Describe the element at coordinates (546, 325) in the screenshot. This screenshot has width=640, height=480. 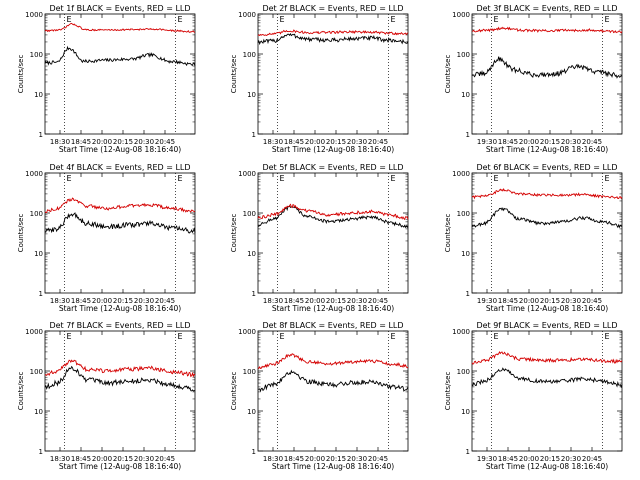
I see `panel-title: Det 9f BLACK = Events, RED = LLD` at that location.